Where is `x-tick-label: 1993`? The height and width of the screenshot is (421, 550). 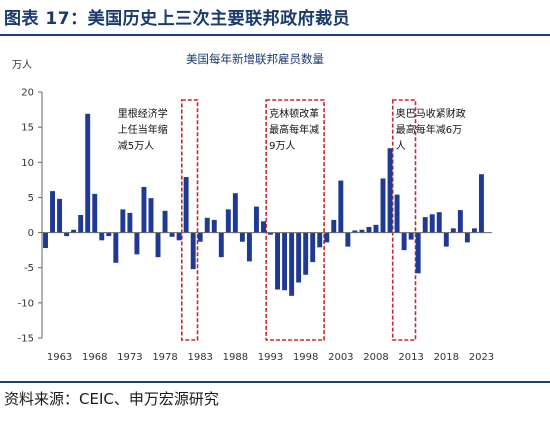 x-tick-label: 1993 is located at coordinates (270, 357).